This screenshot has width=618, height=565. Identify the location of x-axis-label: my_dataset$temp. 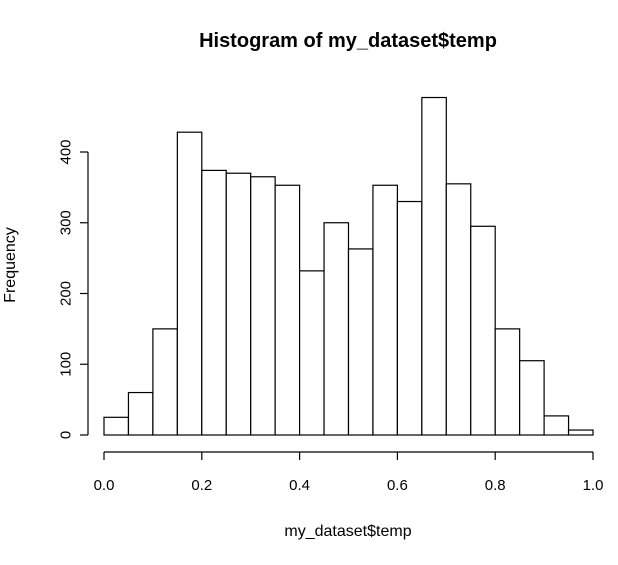
(347, 531).